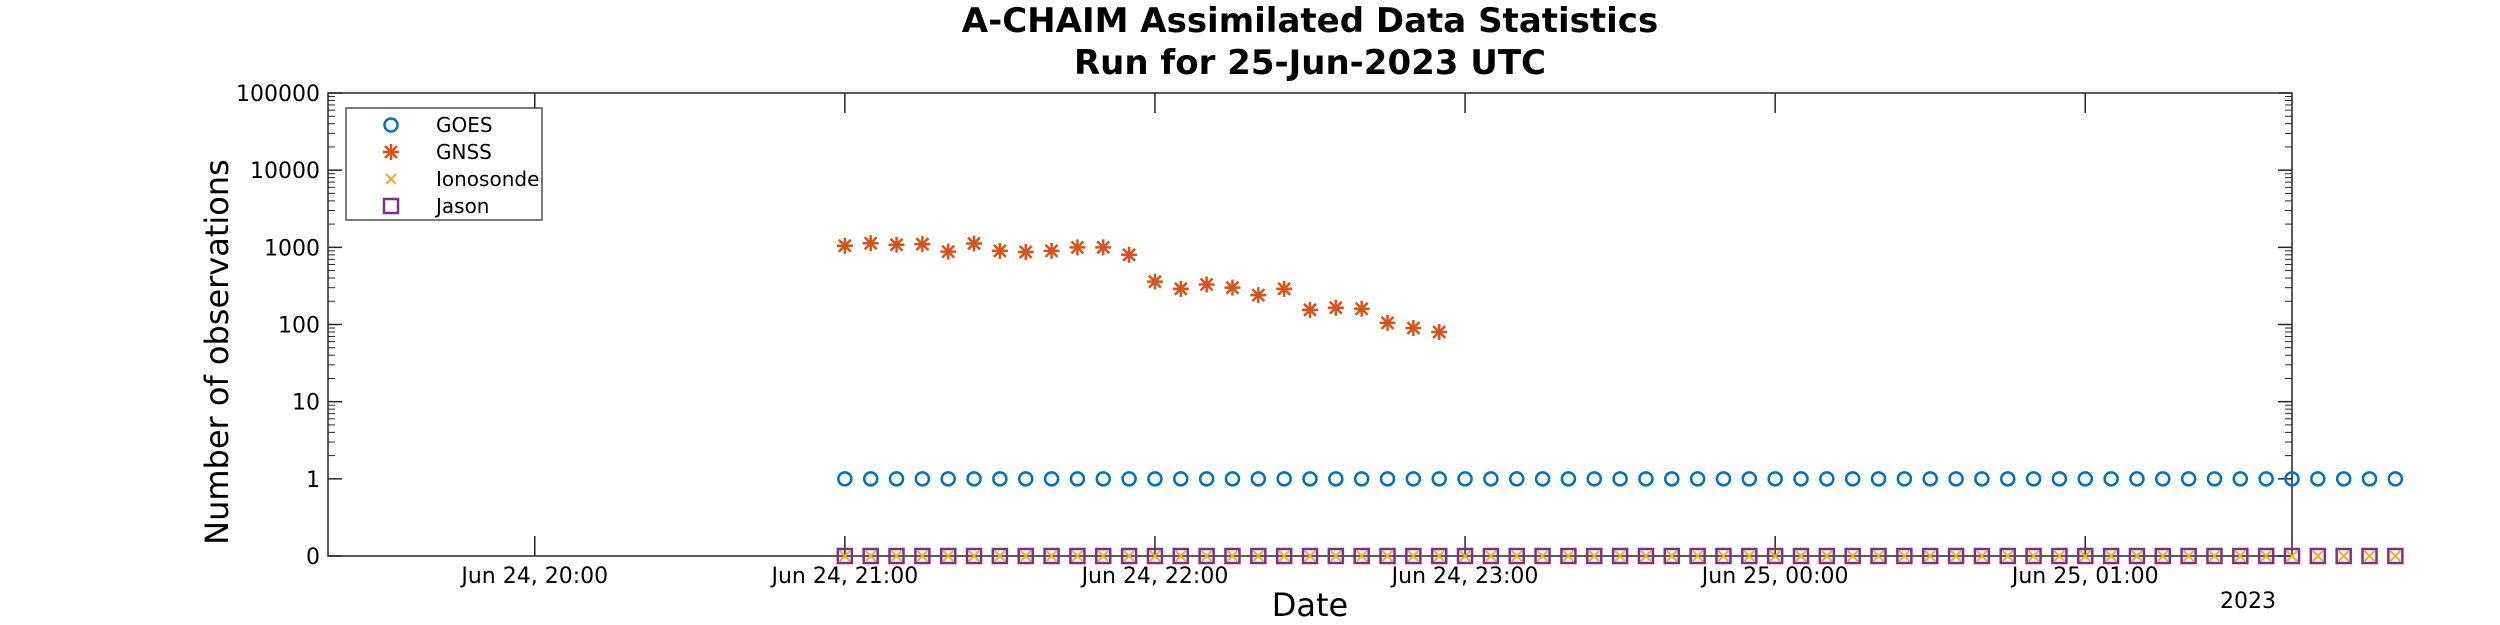  Describe the element at coordinates (1774, 576) in the screenshot. I see `x-tick-label: Jun 25, 00:00` at that location.